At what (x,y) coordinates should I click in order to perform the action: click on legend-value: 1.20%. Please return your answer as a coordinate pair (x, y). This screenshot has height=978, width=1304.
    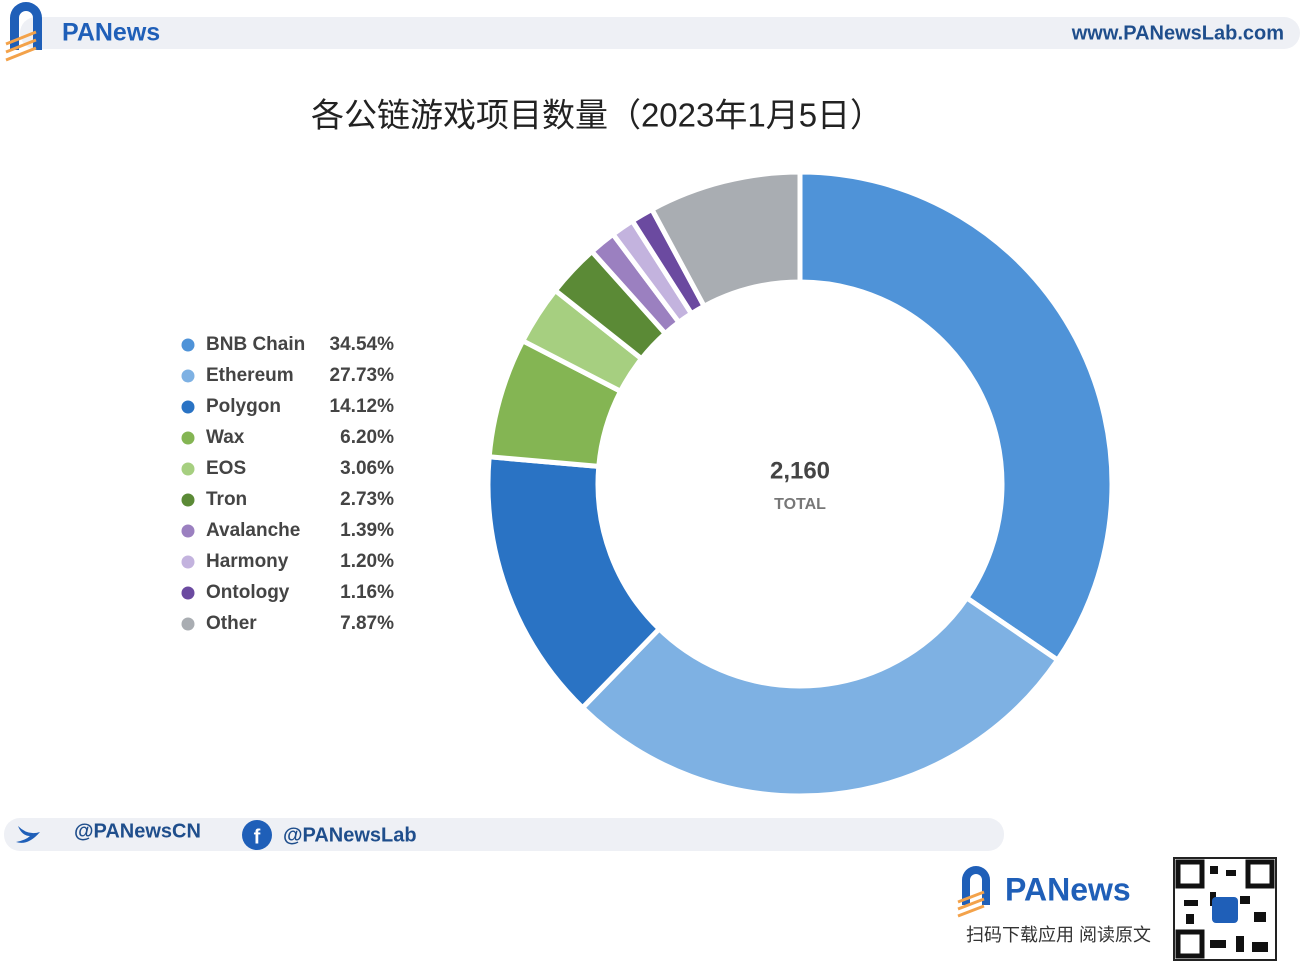
    Looking at the image, I should click on (367, 561).